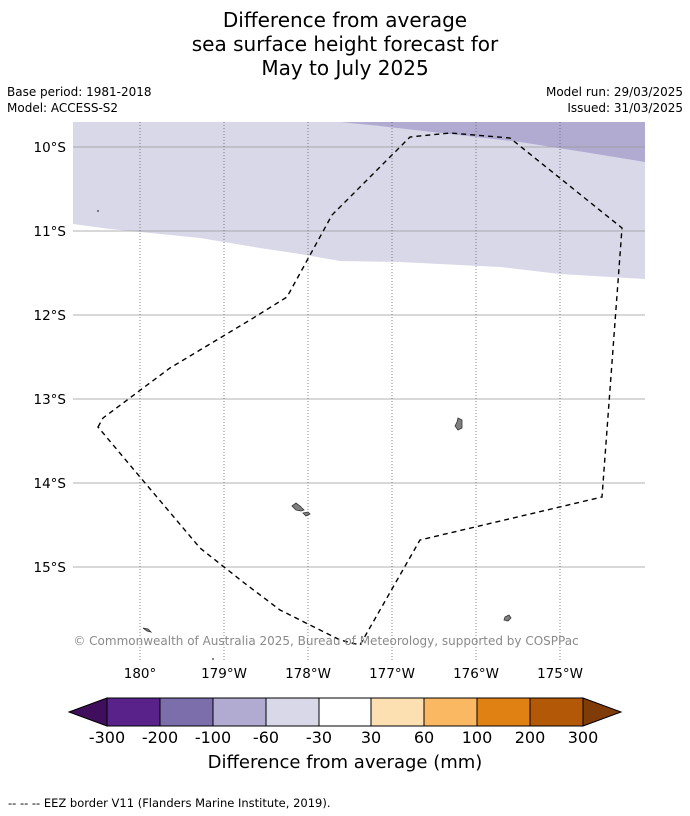  I want to click on colorbar-tick: 200, so click(530, 737).